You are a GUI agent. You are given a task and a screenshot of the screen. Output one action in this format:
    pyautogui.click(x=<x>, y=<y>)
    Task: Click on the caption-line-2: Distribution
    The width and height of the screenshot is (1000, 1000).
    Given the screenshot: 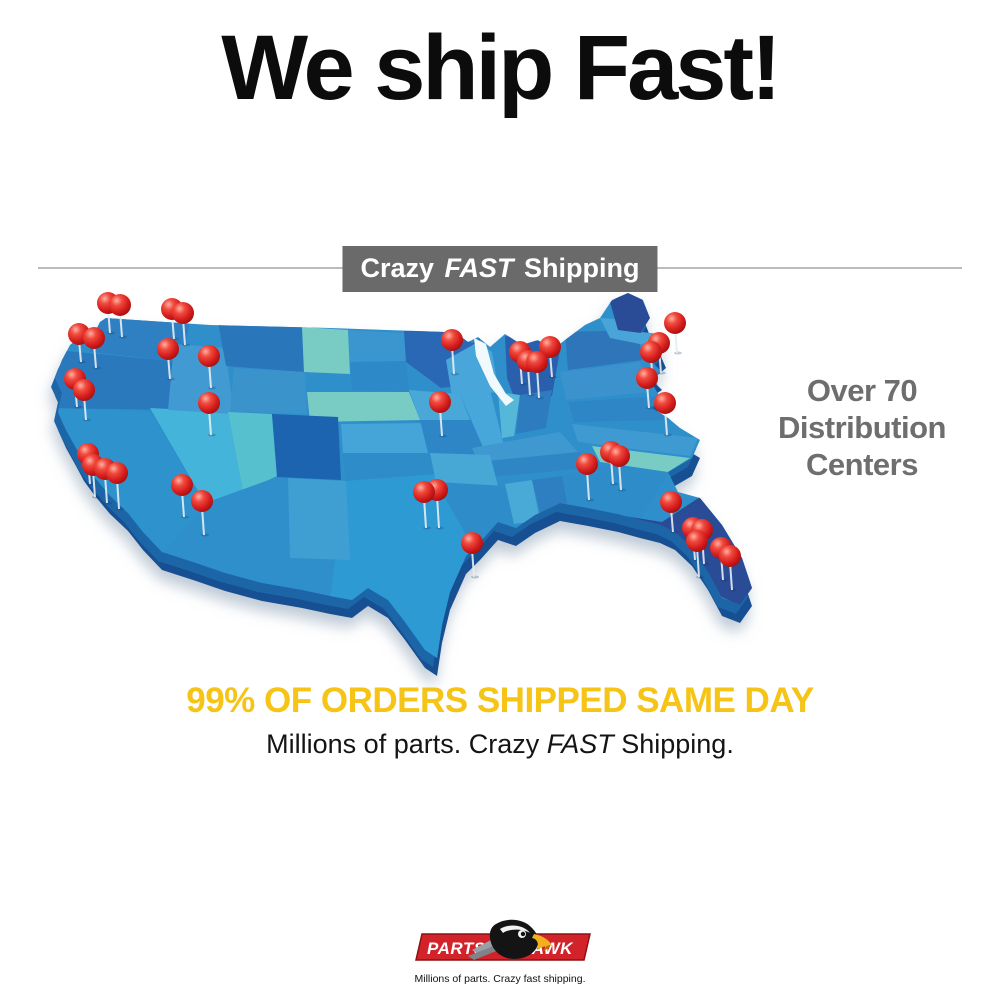 What is the action you would take?
    pyautogui.click(x=862, y=427)
    